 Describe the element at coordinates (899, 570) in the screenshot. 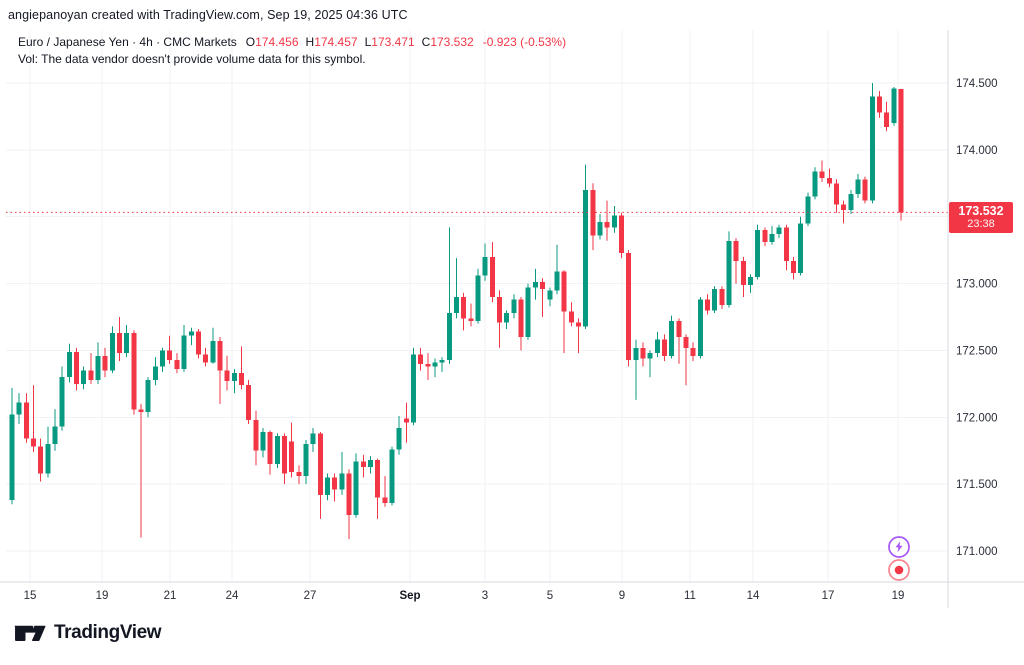

I see `record-dot-icon` at that location.